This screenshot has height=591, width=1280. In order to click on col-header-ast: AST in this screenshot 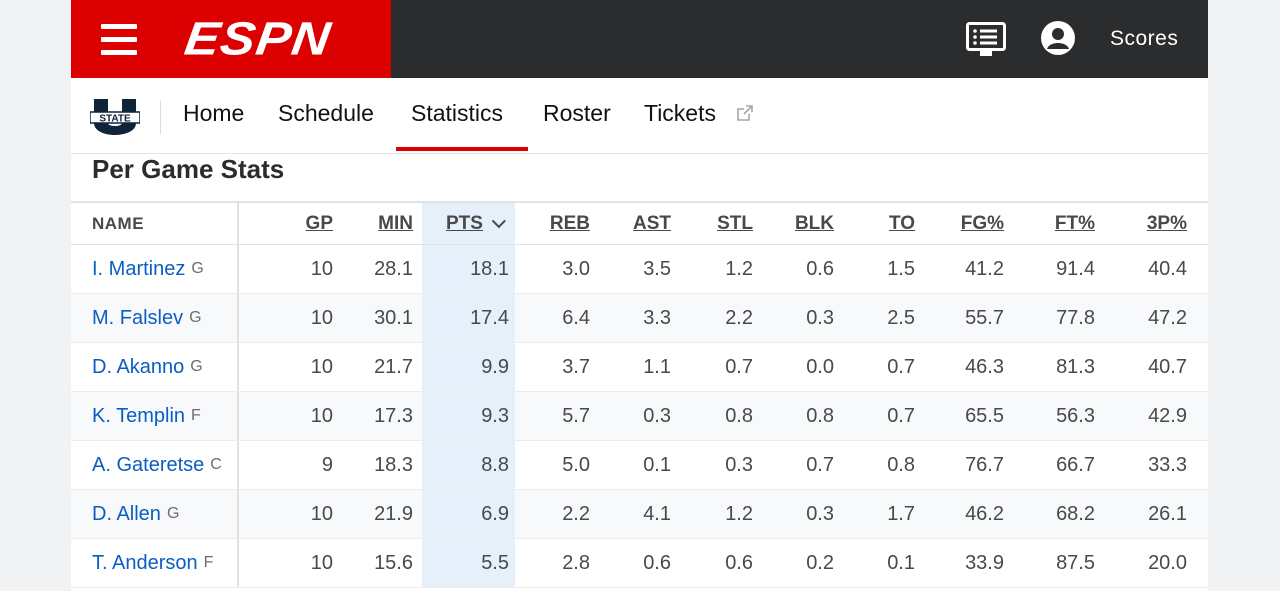, I will do `click(626, 223)`.